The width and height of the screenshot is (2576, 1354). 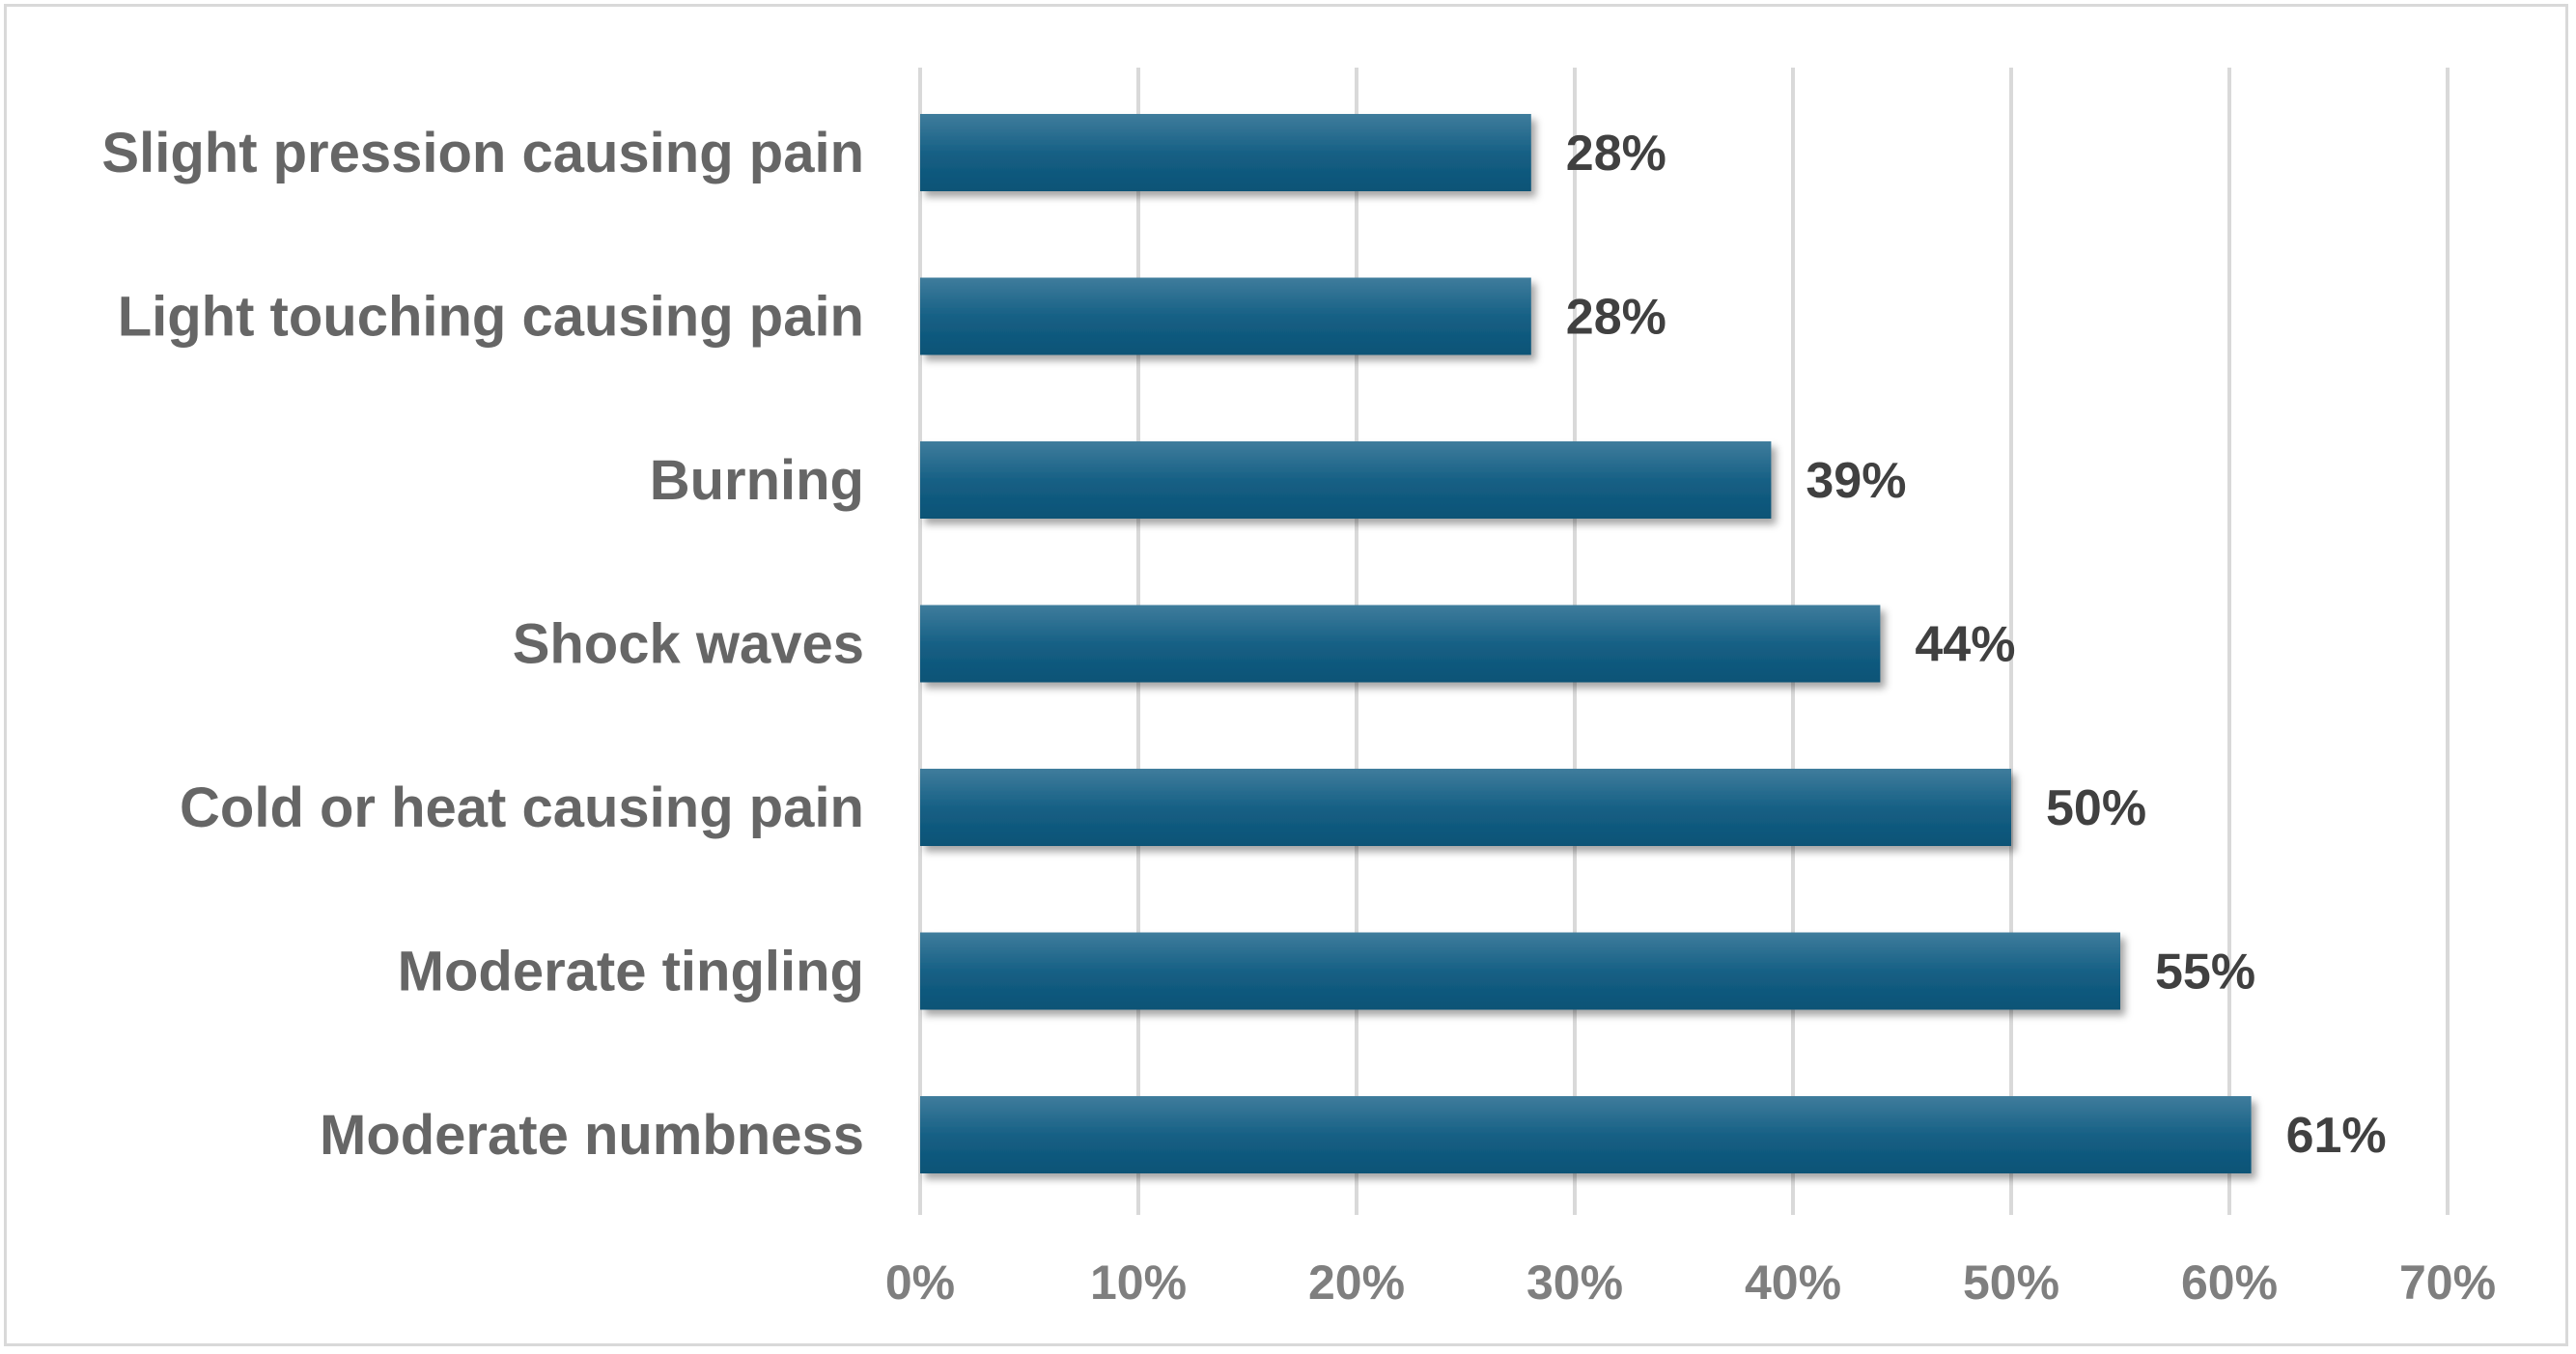 What do you see at coordinates (1357, 1282) in the screenshot?
I see `x-tick-label: 20%` at bounding box center [1357, 1282].